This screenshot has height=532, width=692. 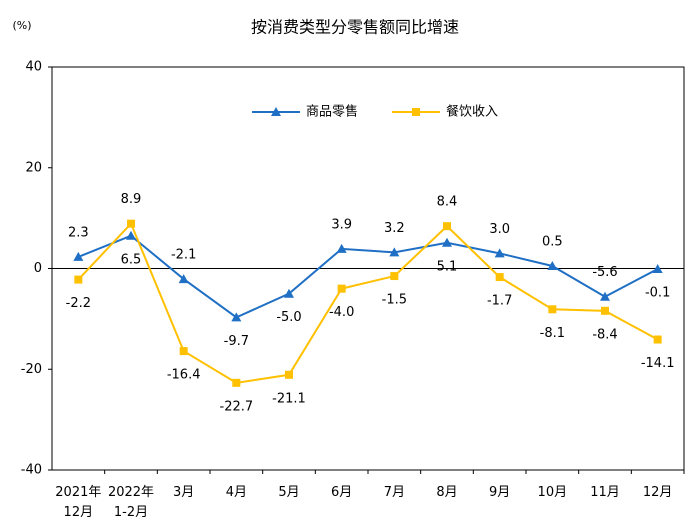 What do you see at coordinates (33, 167) in the screenshot?
I see `y-tick-label: 20` at bounding box center [33, 167].